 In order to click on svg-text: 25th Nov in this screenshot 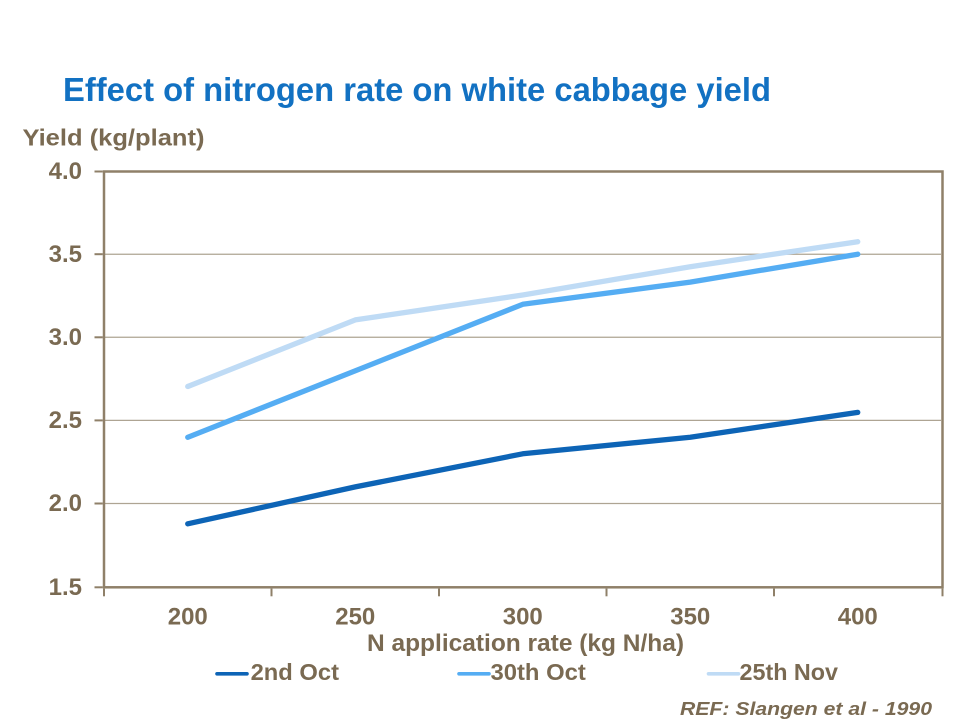, I will do `click(789, 672)`.